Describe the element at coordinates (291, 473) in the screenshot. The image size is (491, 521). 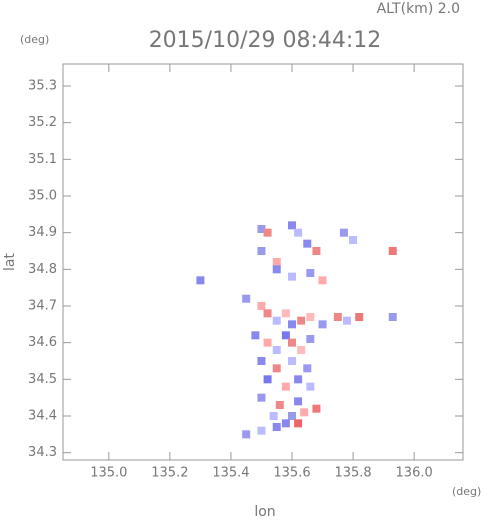
I see `x-tick-label: 135.6` at that location.